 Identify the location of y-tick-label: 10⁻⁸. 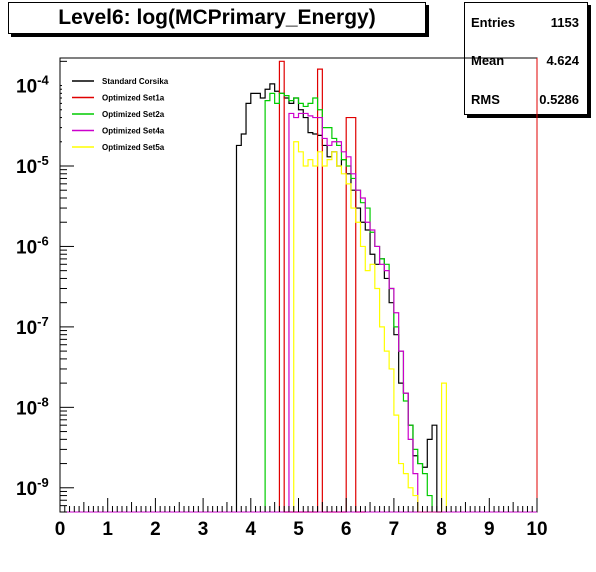
(32, 406).